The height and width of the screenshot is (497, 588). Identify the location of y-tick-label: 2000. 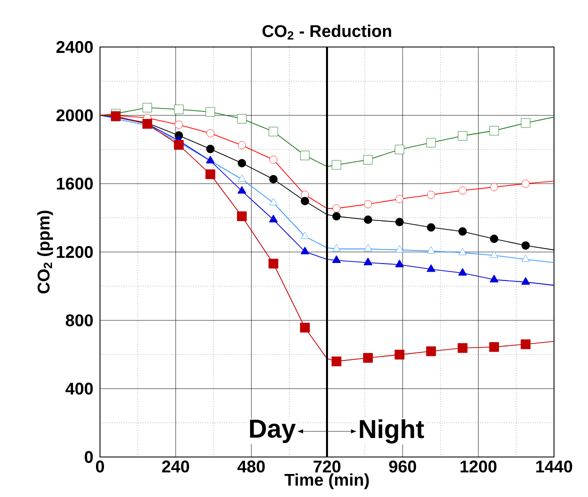
(74, 115).